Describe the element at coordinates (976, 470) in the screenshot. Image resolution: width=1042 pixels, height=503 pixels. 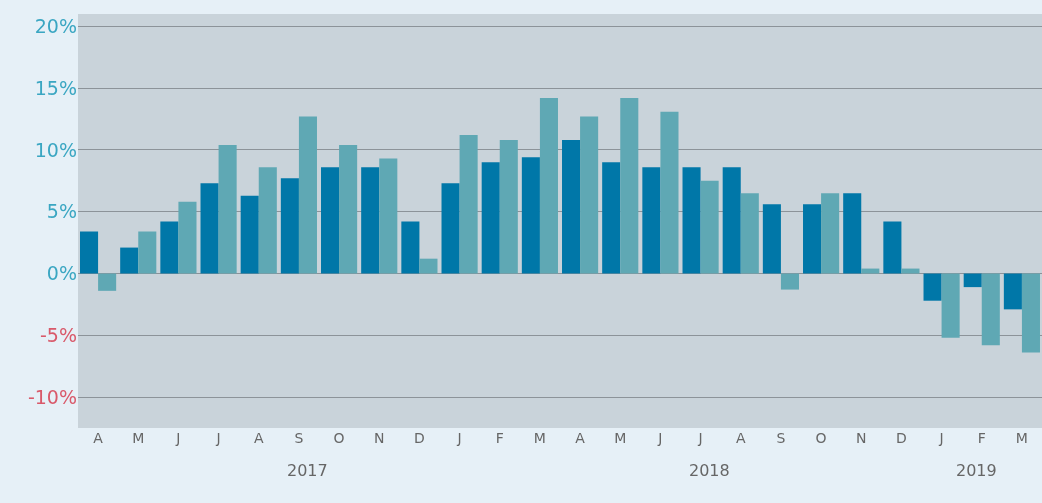
I see `text: 2019` at that location.